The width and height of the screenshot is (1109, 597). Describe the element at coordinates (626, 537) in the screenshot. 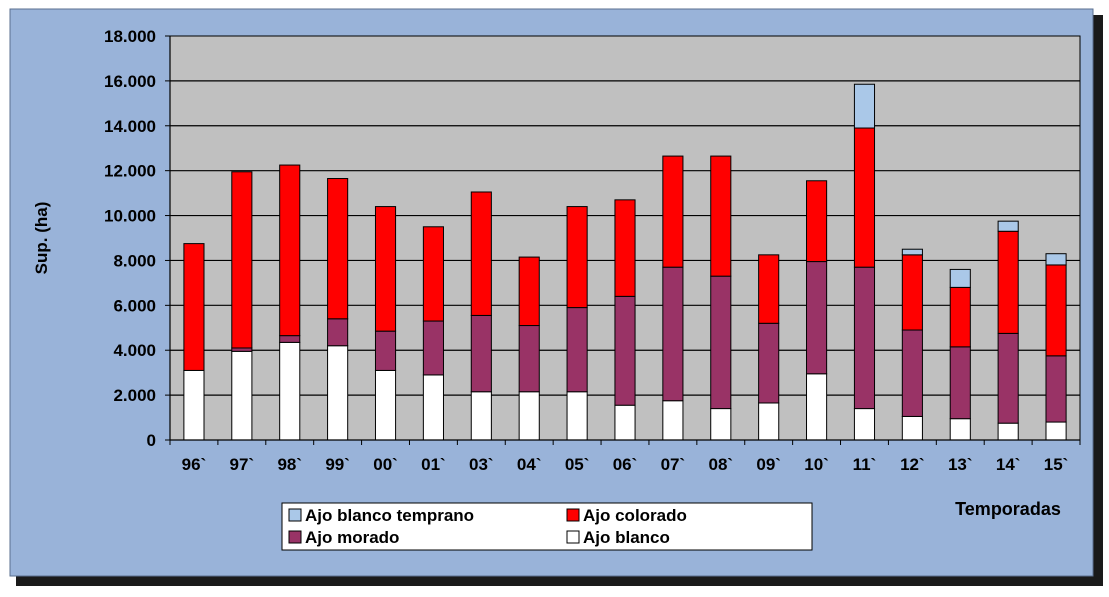

I see `legend-label: Ajo blanco` at that location.